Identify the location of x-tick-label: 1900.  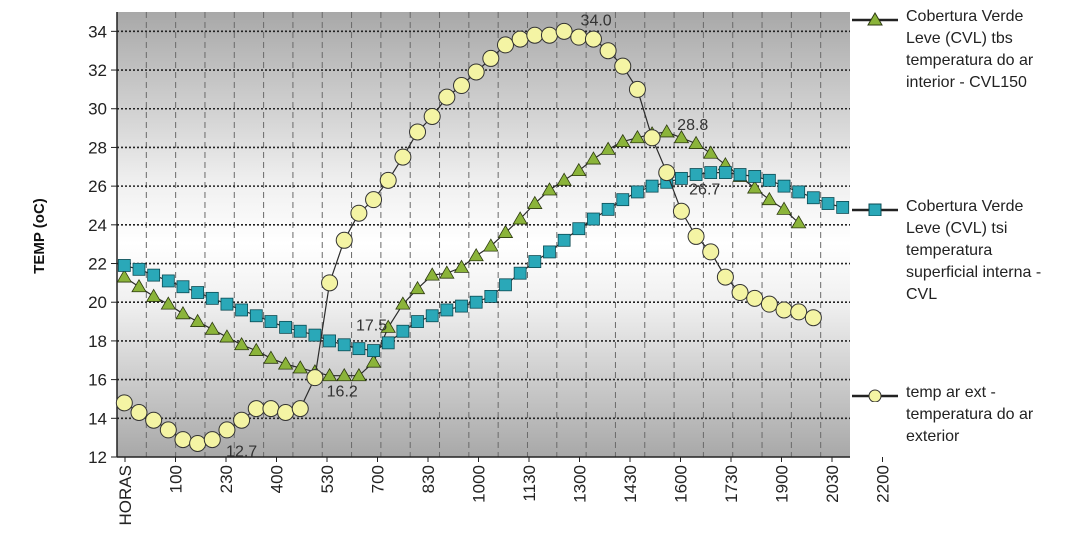
(782, 484).